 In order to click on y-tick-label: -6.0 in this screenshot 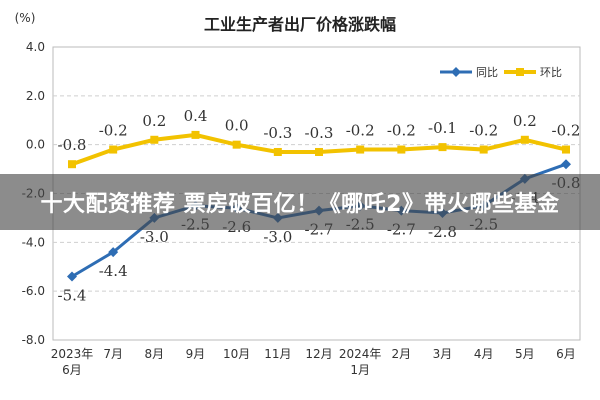, I will do `click(33, 291)`.